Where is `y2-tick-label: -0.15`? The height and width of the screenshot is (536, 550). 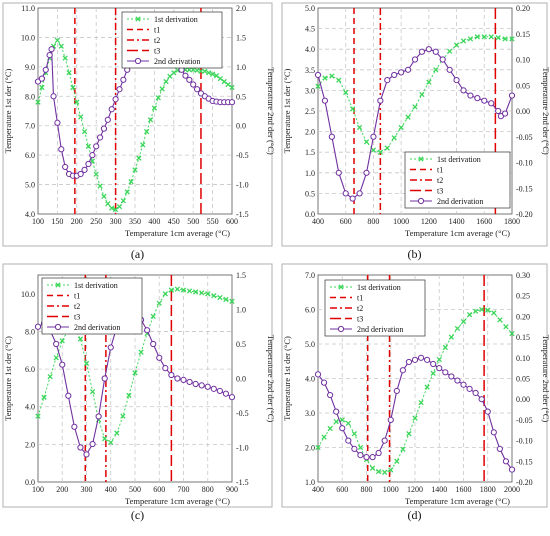 y2-tick-label: -0.15 is located at coordinates (524, 461).